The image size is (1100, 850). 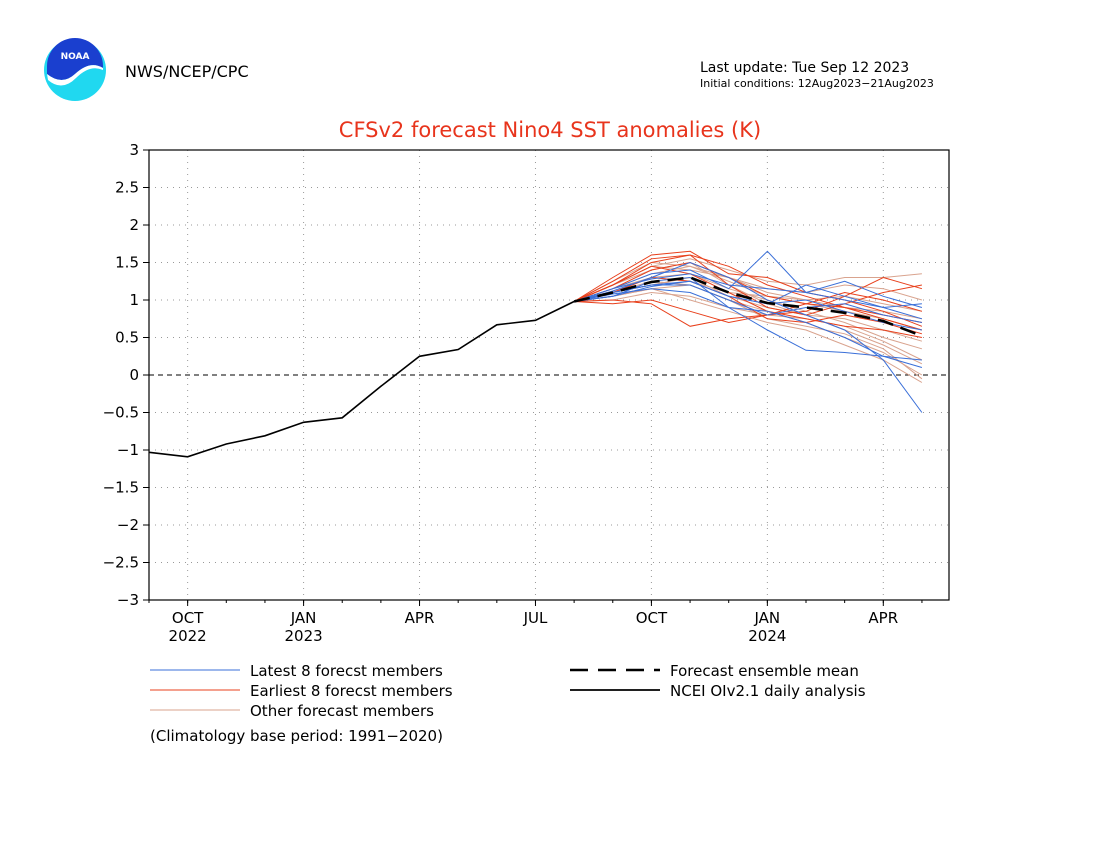 What do you see at coordinates (121, 413) in the screenshot?
I see `y-tick-label: −0.5` at bounding box center [121, 413].